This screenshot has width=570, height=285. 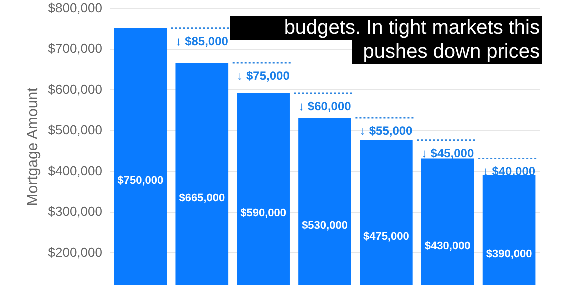 What do you see at coordinates (75, 212) in the screenshot?
I see `y-tick-label: $300,000` at bounding box center [75, 212].